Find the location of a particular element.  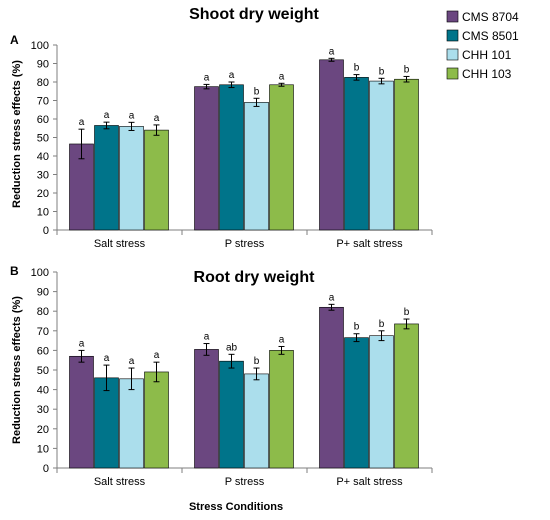

panel-b-letter: B is located at coordinates (14, 271).